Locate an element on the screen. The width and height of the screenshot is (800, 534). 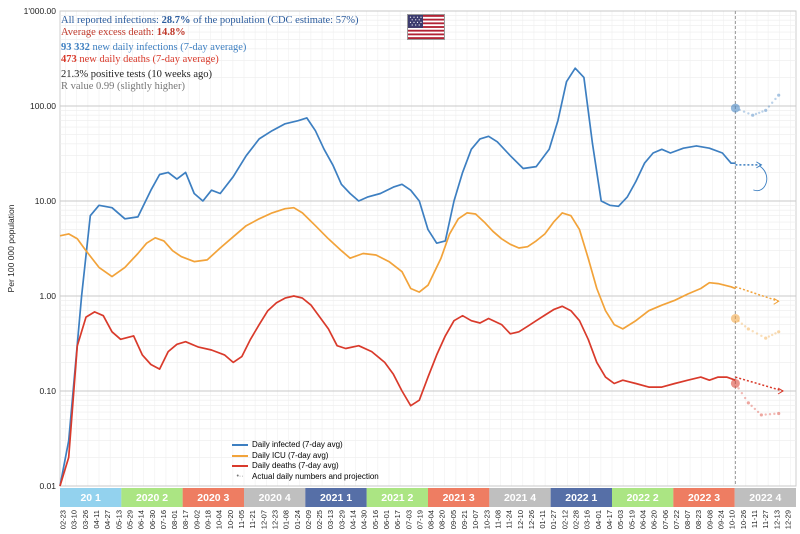
x-tick-label: 02-23 is located at coordinates (63, 519).